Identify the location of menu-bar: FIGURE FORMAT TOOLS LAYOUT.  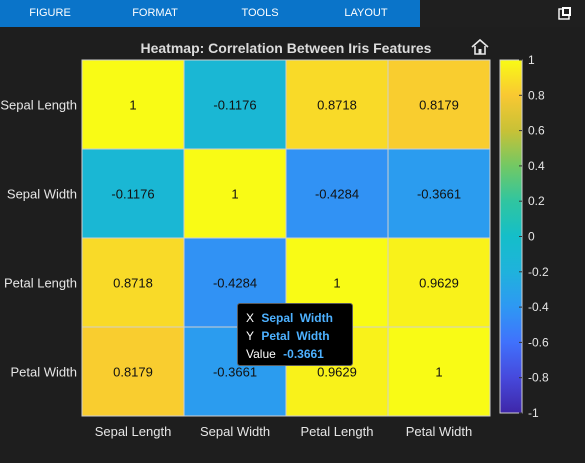
(292, 13).